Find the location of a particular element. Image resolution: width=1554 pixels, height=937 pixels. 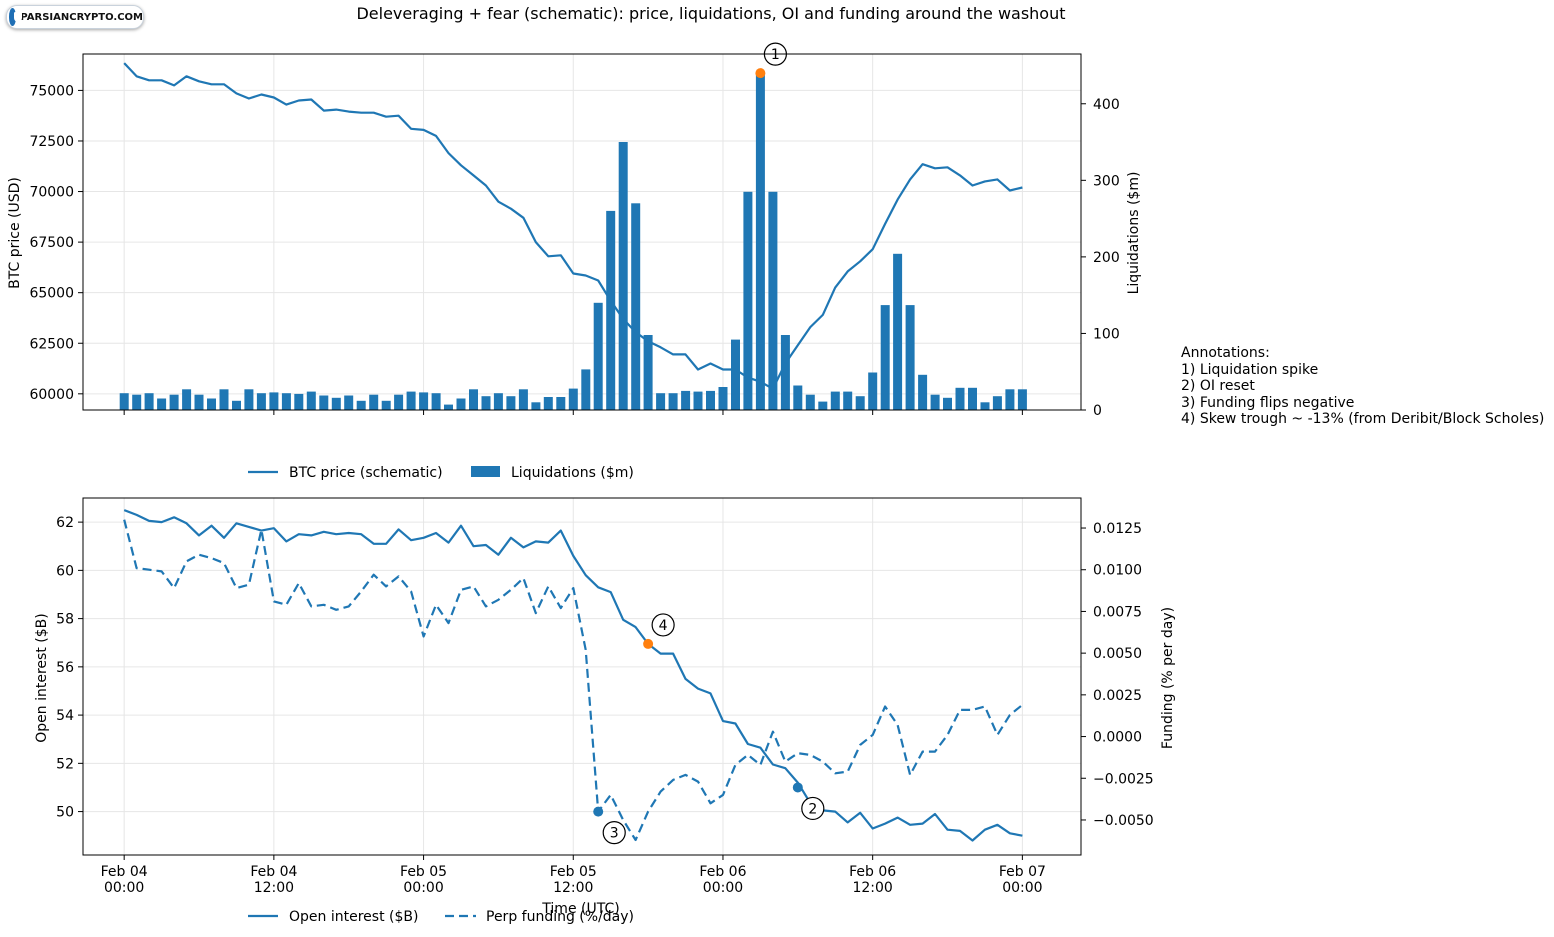

y-tick-label: 65000 is located at coordinates (51, 294).